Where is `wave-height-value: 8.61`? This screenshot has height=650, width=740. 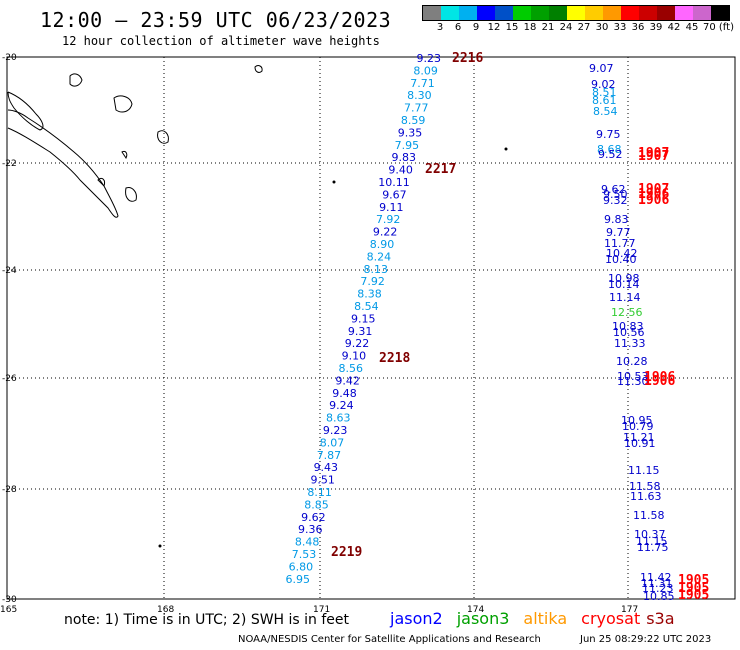
wave-height-value: 8.61 is located at coordinates (604, 100).